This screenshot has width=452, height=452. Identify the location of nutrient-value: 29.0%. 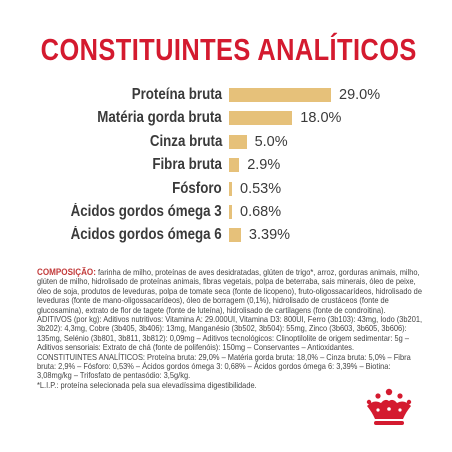
(360, 95).